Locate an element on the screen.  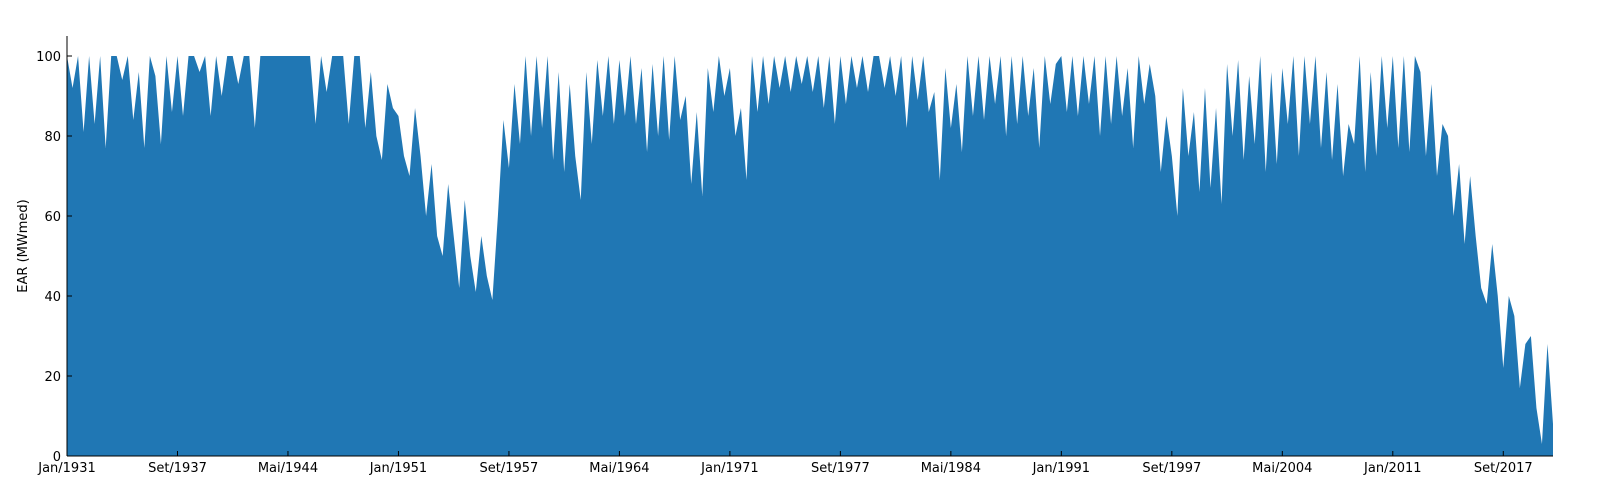
x-tick-label: Set/1997 is located at coordinates (1171, 468).